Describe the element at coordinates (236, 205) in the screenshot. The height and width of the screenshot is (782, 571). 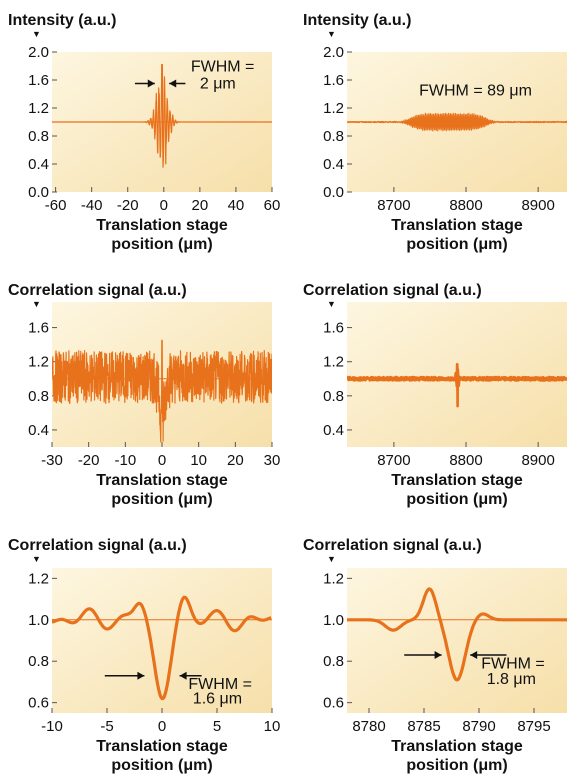
I see `x-tick-label: 40` at that location.